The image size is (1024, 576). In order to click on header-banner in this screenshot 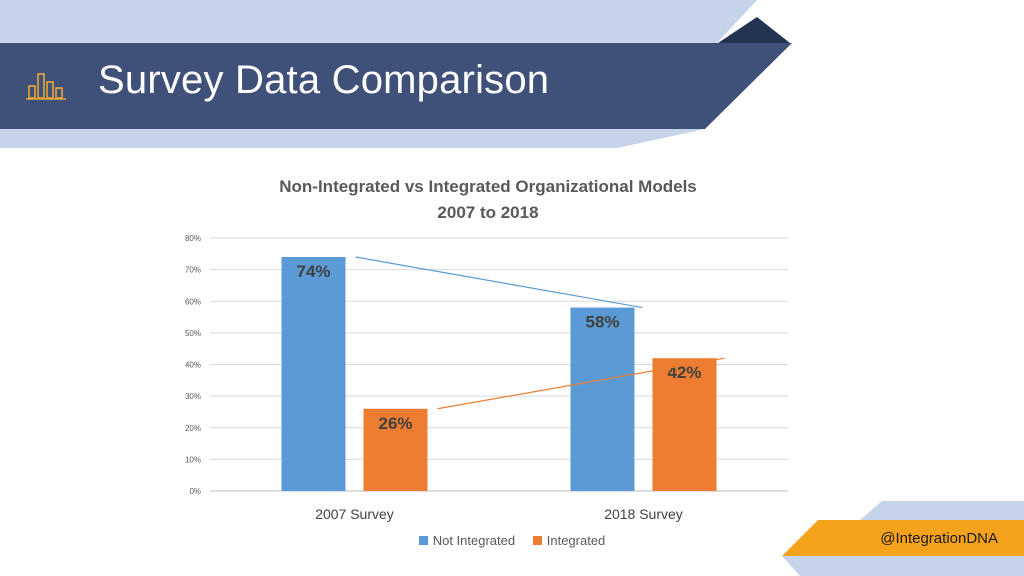, I will do `click(396, 86)`.